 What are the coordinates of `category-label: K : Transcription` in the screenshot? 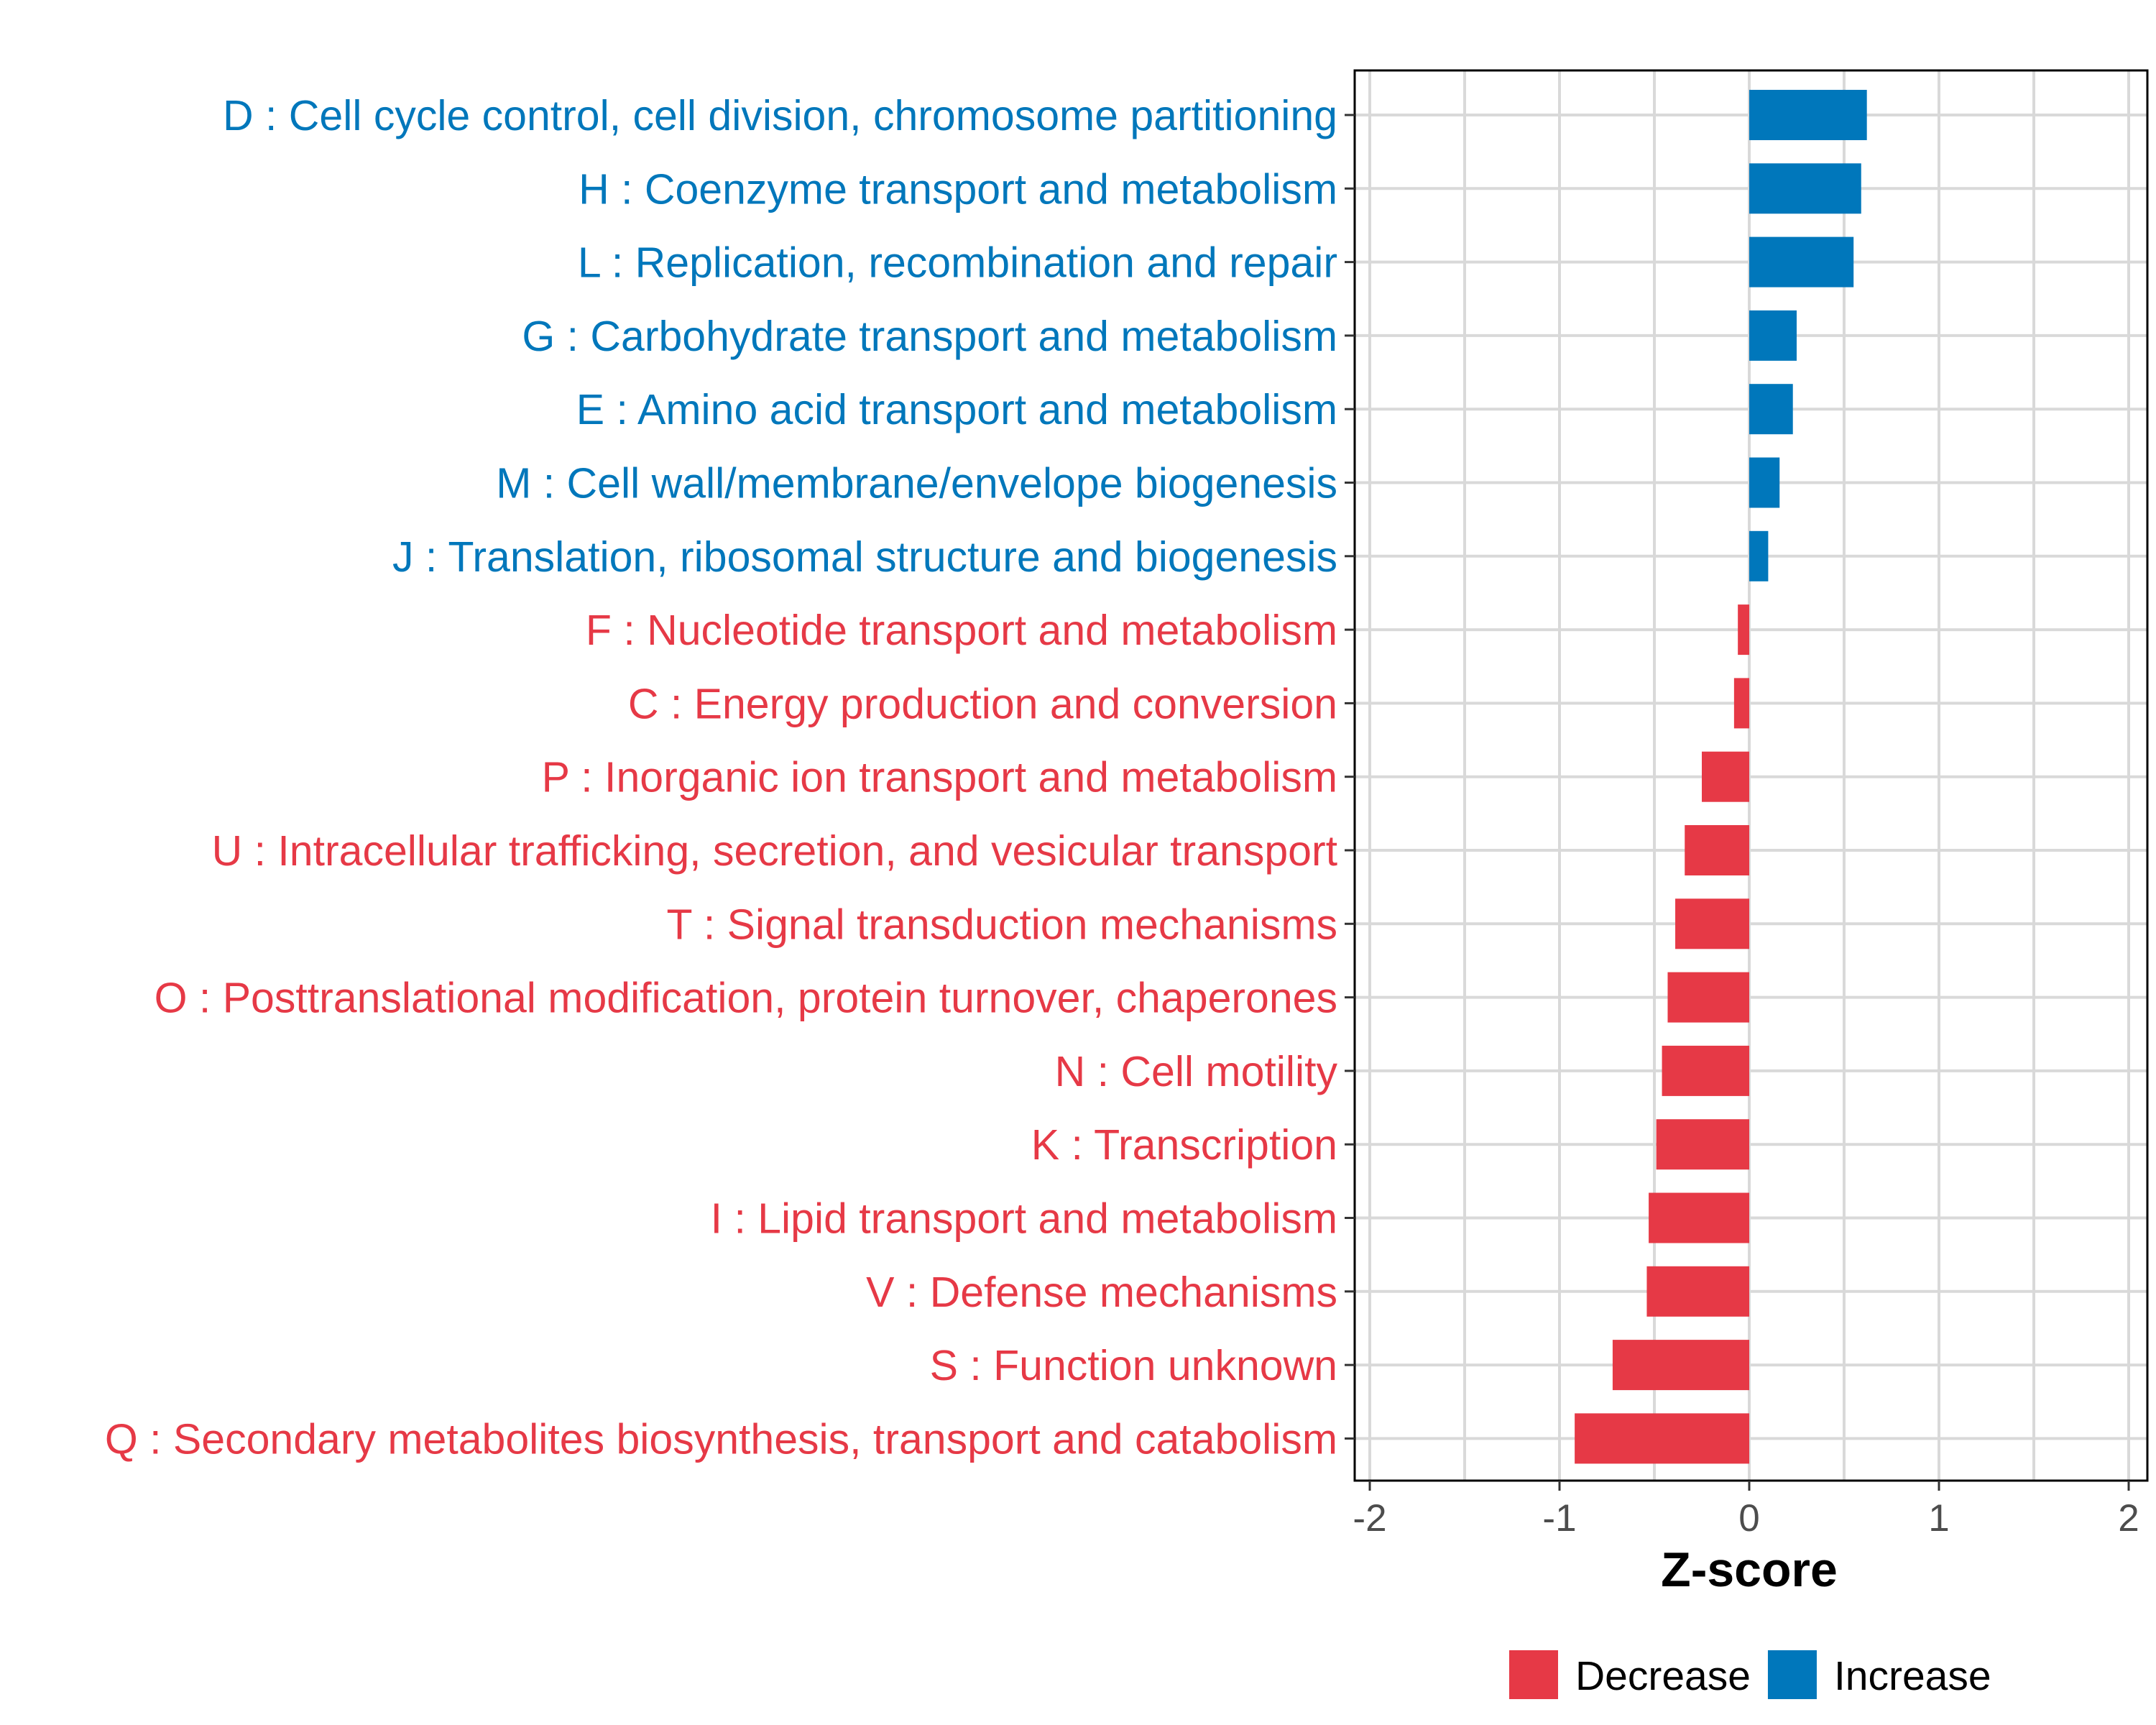 It's located at (1184, 1145).